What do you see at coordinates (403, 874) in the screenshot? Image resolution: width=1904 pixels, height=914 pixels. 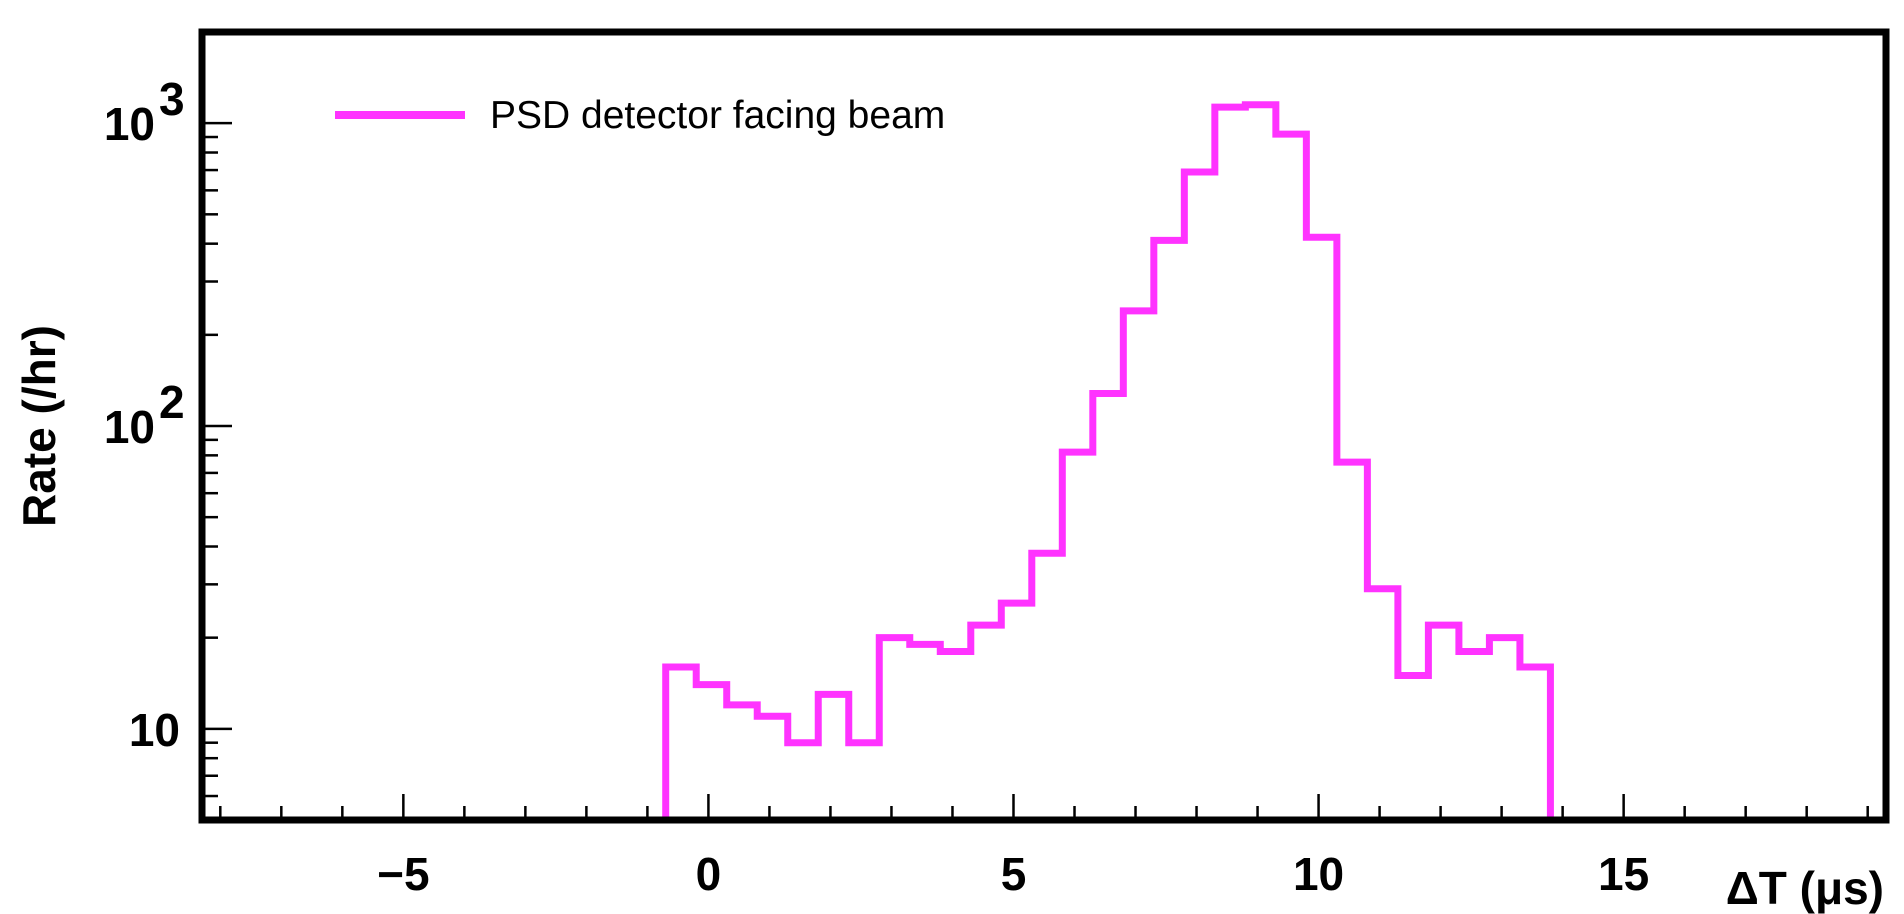 I see `x-tick-label: −5` at bounding box center [403, 874].